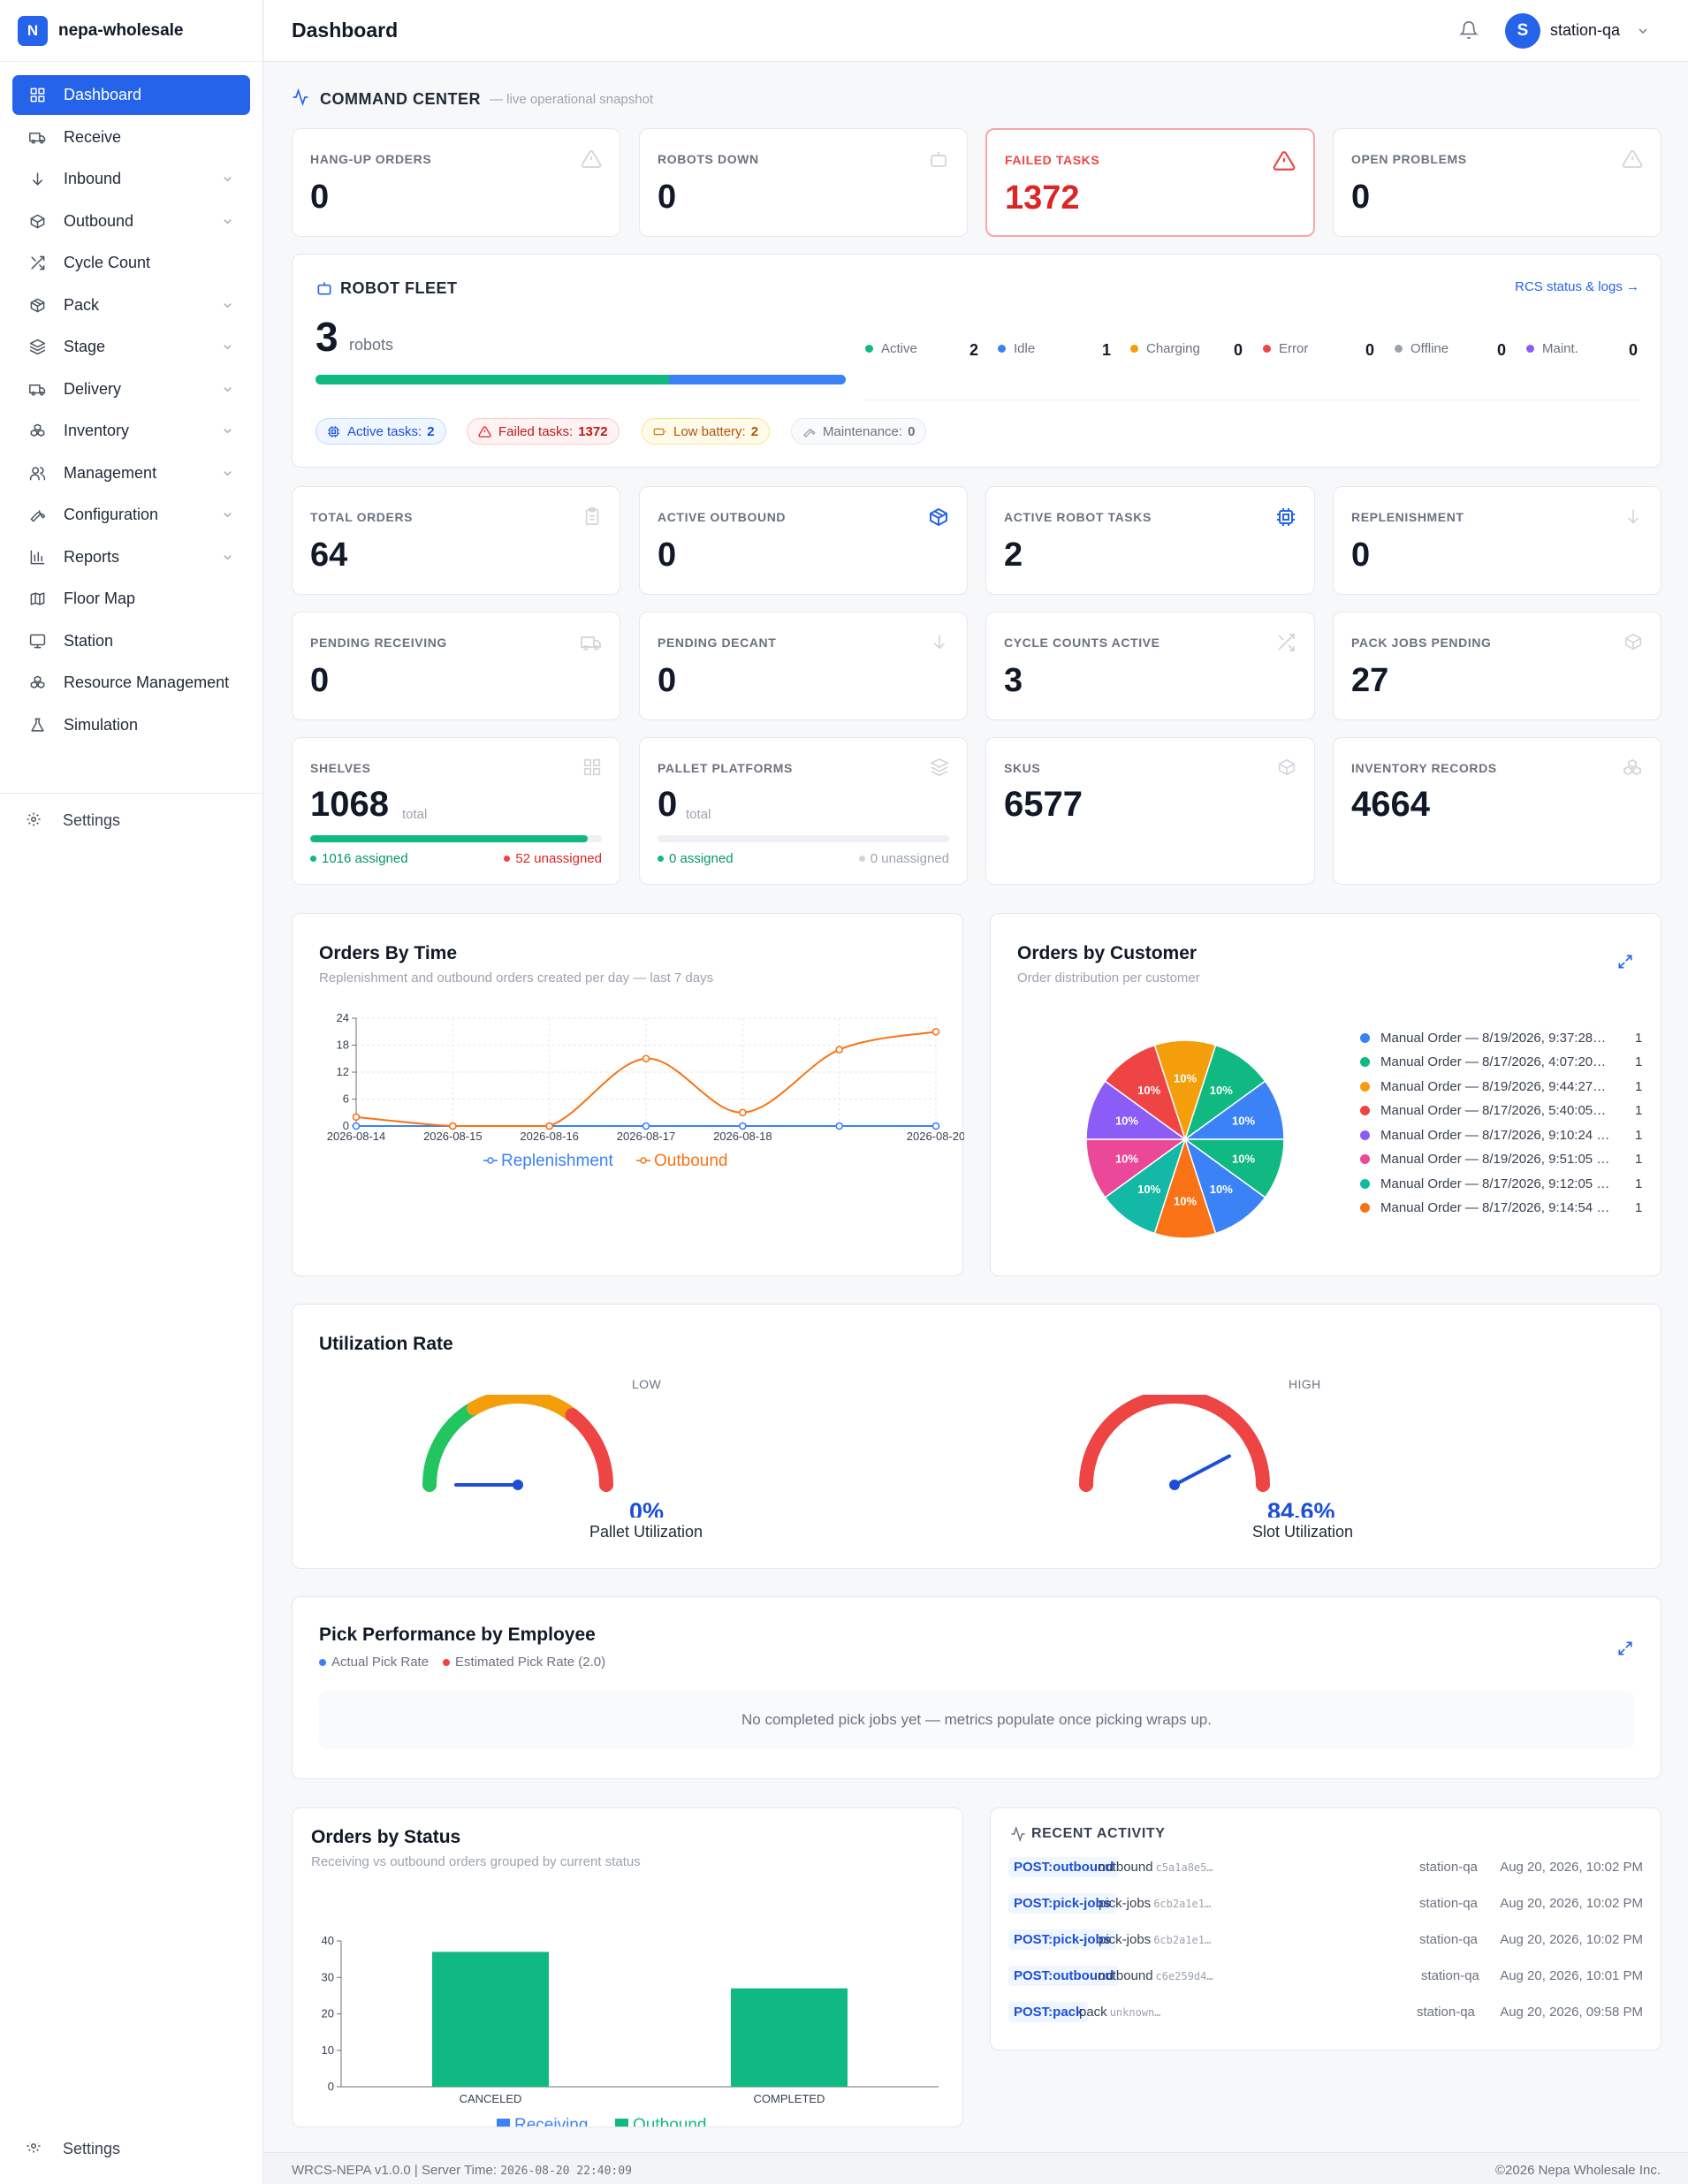 This screenshot has height=2184, width=1688. Describe the element at coordinates (1448, 1867) in the screenshot. I see `activity-user: station-qa` at that location.